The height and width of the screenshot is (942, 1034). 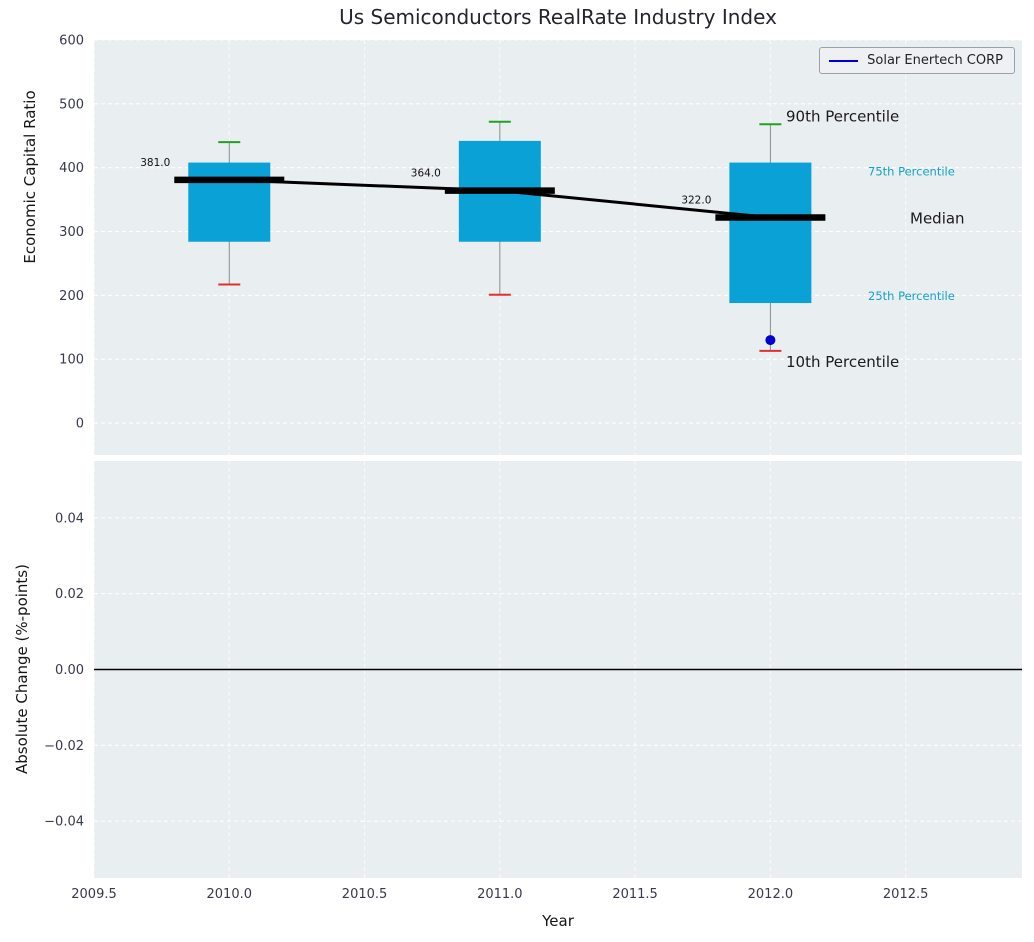 I want to click on x-tick-label: 2011.5, so click(x=635, y=894).